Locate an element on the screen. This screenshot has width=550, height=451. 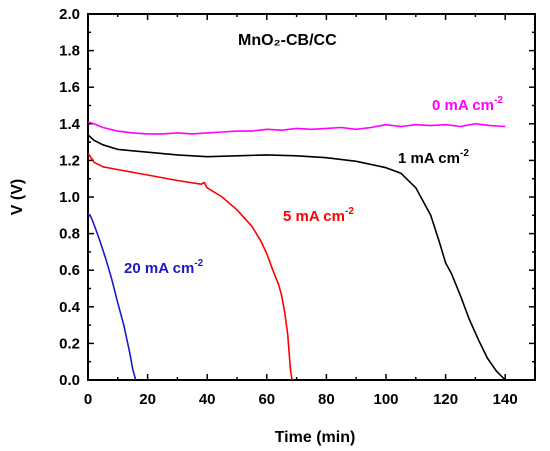
series-label-0mA-sup: -2 is located at coordinates (498, 100).